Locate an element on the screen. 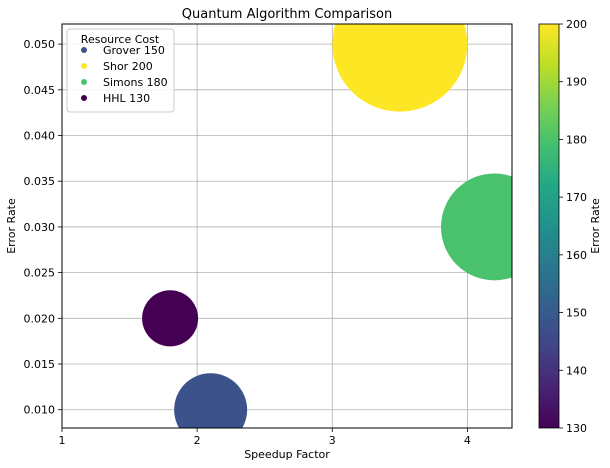 The width and height of the screenshot is (610, 468). chart-title: Quantum Algorithm Comparison is located at coordinates (287, 14).